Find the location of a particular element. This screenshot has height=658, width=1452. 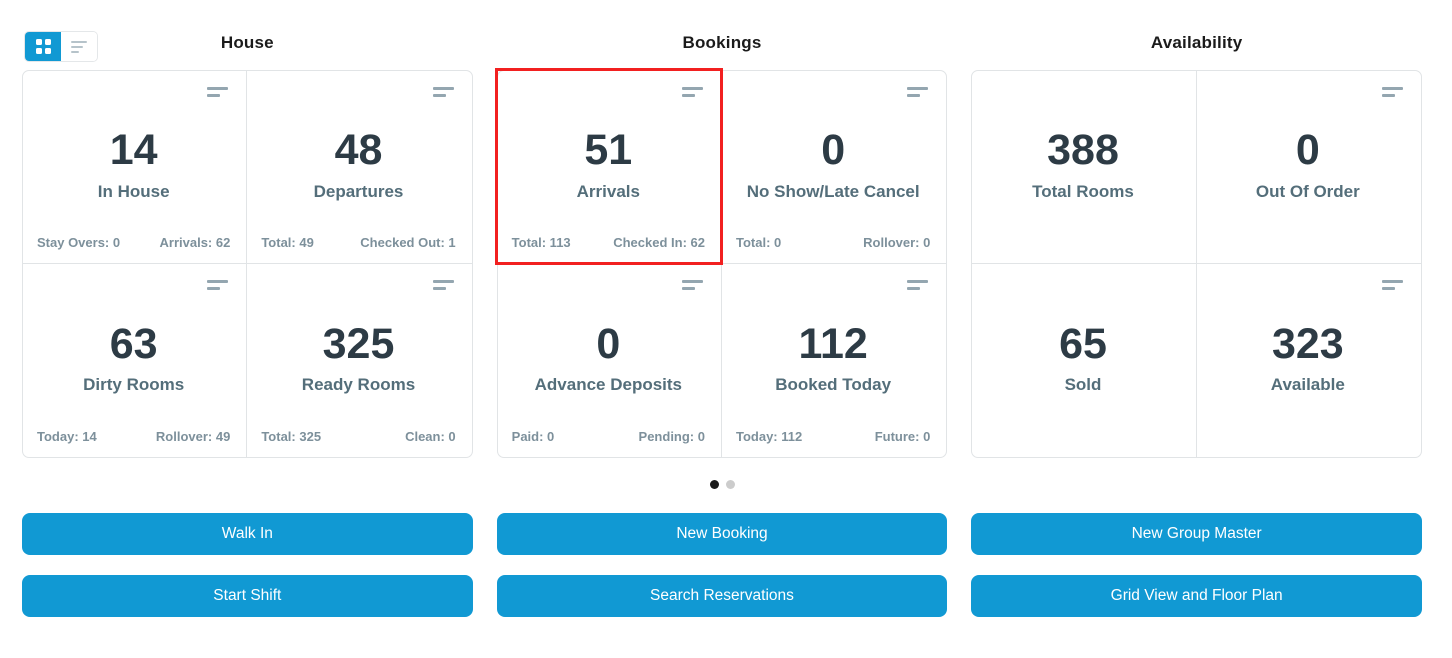

card-footer-right: Rollover: 0 is located at coordinates (897, 242).